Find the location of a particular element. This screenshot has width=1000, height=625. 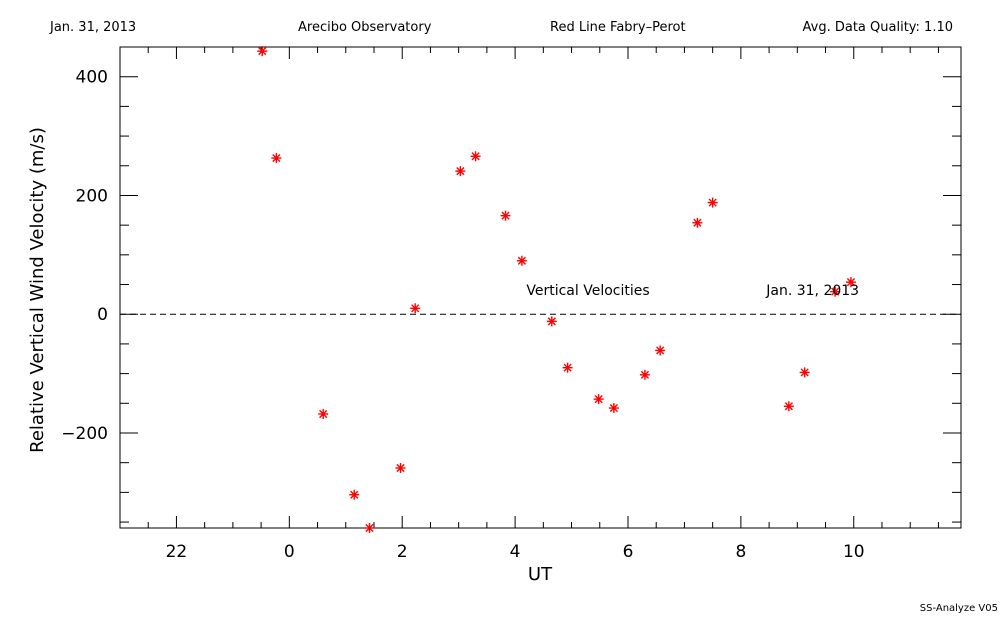

x-tick-label: 4 is located at coordinates (515, 552).